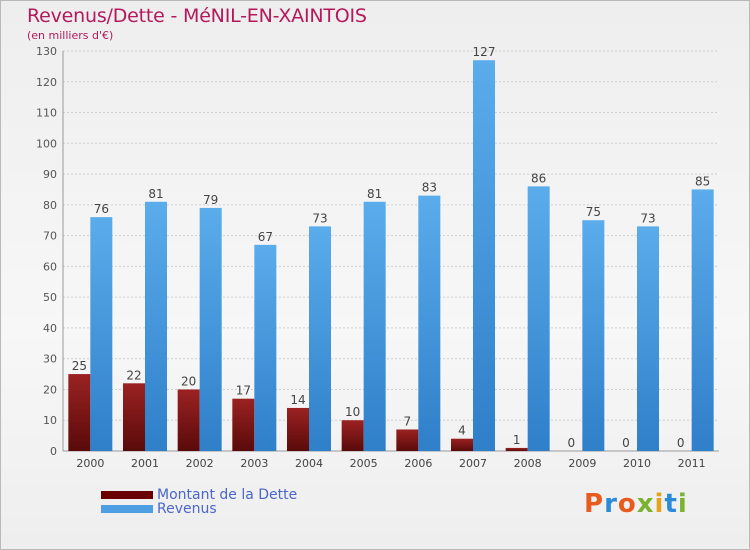  What do you see at coordinates (593, 335) in the screenshot?
I see `bar-revenus-2009` at bounding box center [593, 335].